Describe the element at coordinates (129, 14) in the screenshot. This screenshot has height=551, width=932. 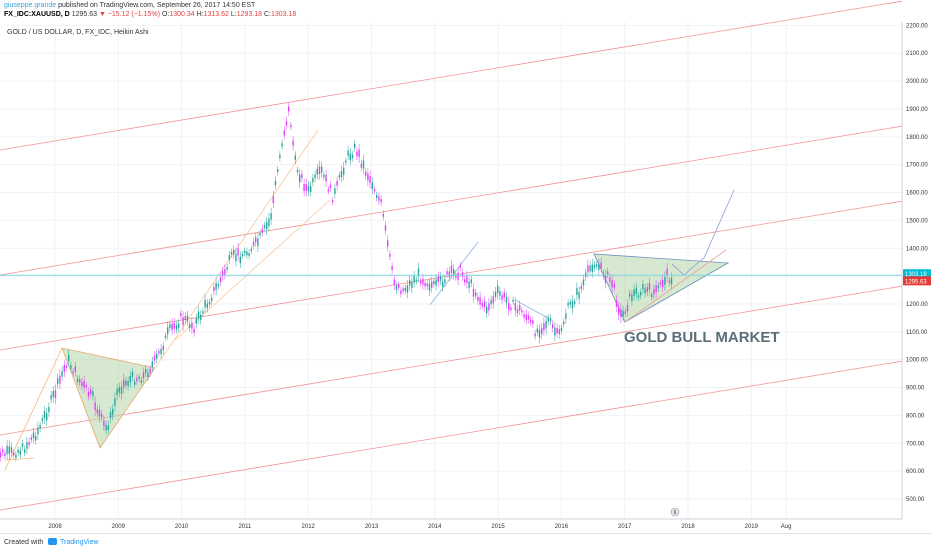
I see `price-change: ▼ −15.12 (−1.15%)` at that location.